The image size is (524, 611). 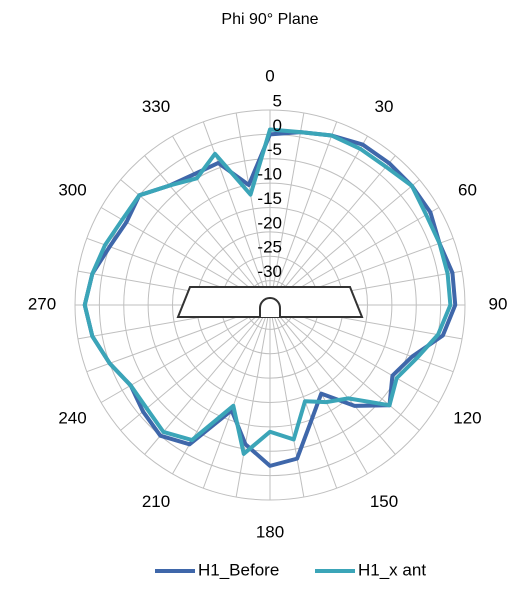 I want to click on radial-tick-label: -30, so click(x=269, y=271).